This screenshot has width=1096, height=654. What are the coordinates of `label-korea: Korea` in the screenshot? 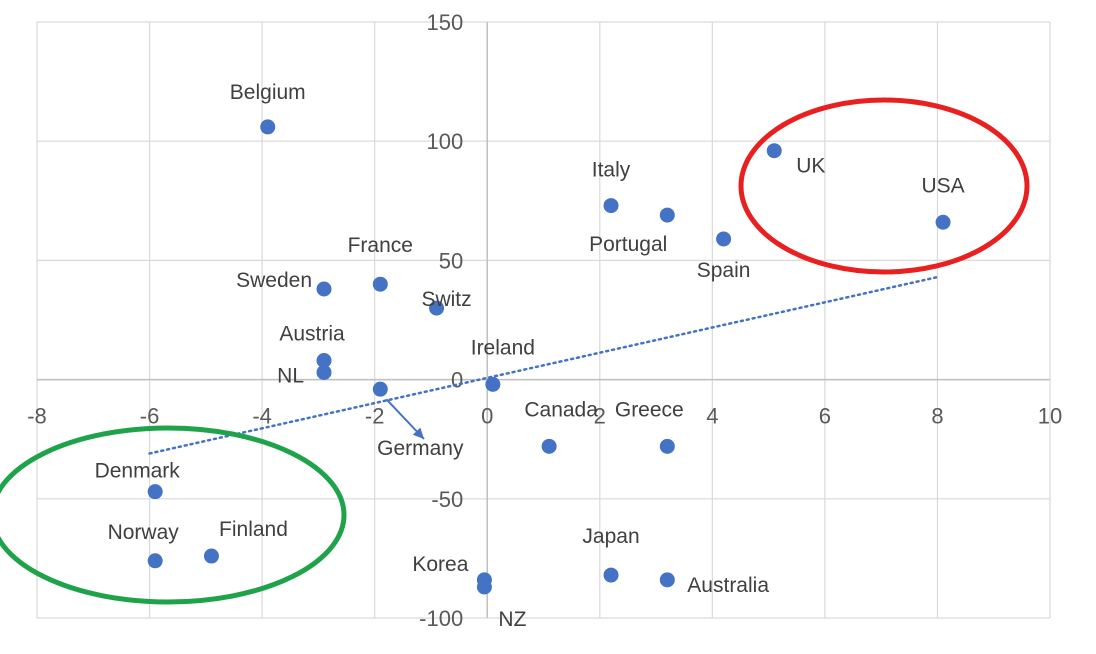 It's located at (440, 564).